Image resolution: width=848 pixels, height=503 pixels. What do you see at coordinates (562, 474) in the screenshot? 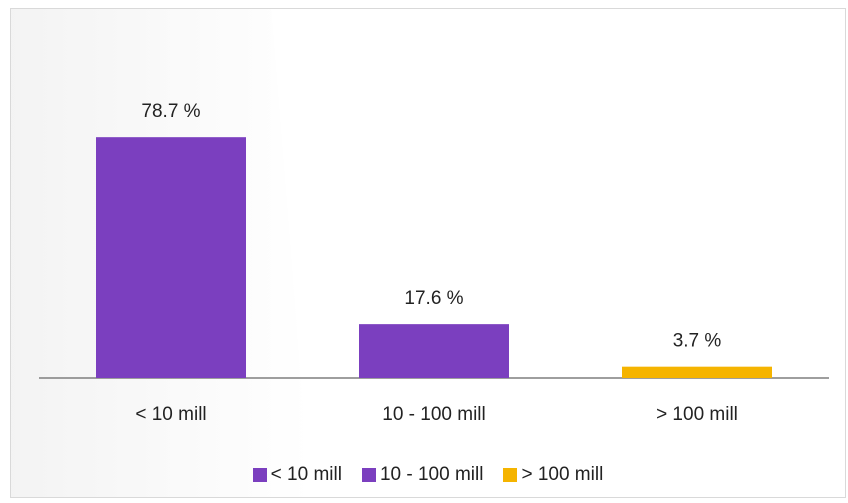
I see `legend-label-2: > 100 mill` at bounding box center [562, 474].